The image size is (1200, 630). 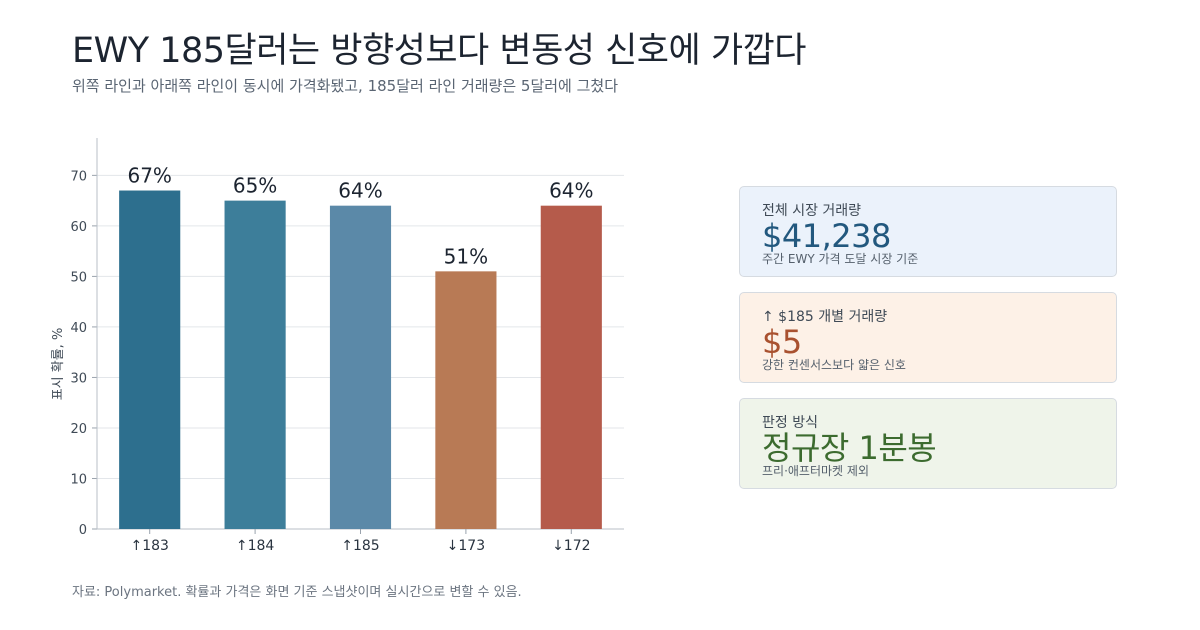 What do you see at coordinates (782, 342) in the screenshot?
I see `card-value: $5` at bounding box center [782, 342].